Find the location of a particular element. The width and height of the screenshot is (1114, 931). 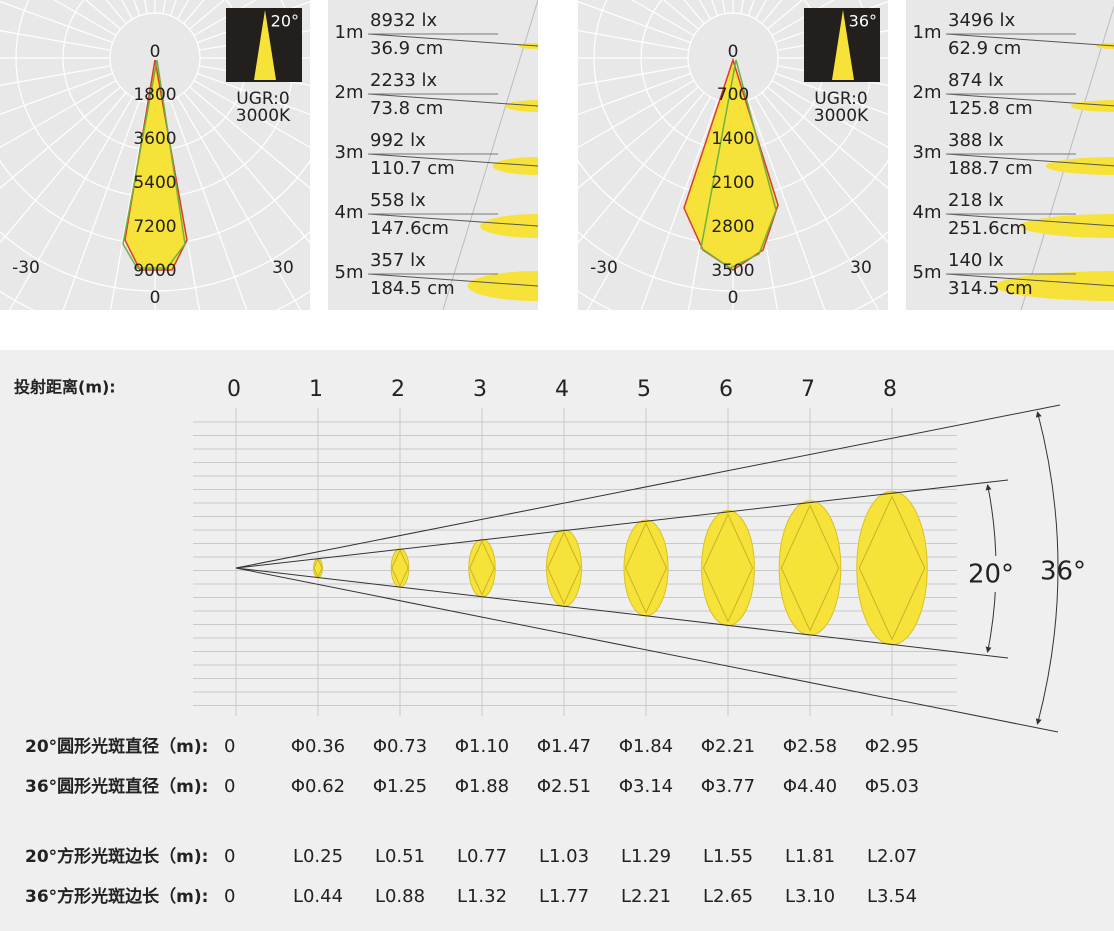

row-value: L3.10 is located at coordinates (810, 896).